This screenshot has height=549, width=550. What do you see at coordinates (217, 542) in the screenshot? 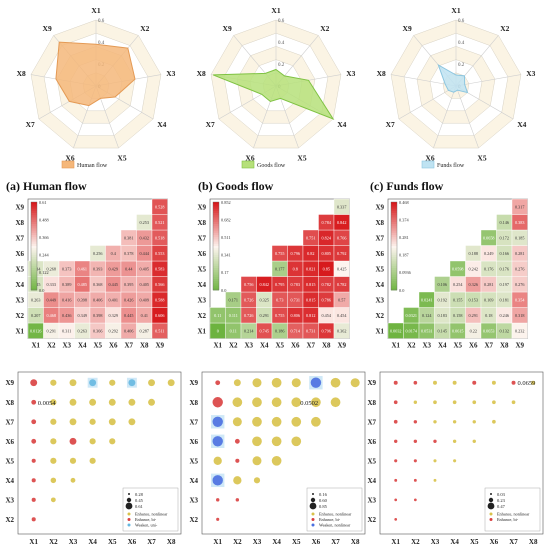
I see `bubble-x-label: X1` at bounding box center [217, 542].